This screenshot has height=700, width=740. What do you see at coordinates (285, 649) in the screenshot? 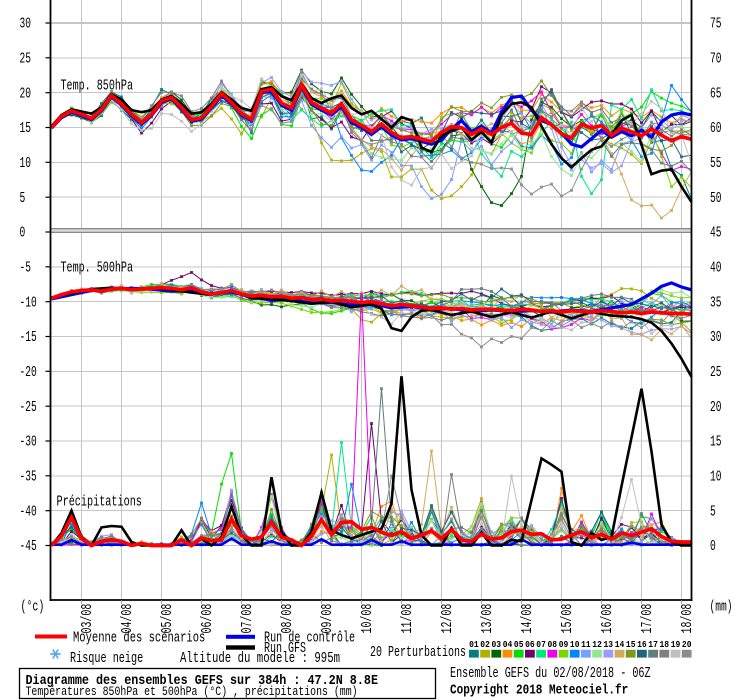
I see `svg-text: Run GFS` at bounding box center [285, 649].